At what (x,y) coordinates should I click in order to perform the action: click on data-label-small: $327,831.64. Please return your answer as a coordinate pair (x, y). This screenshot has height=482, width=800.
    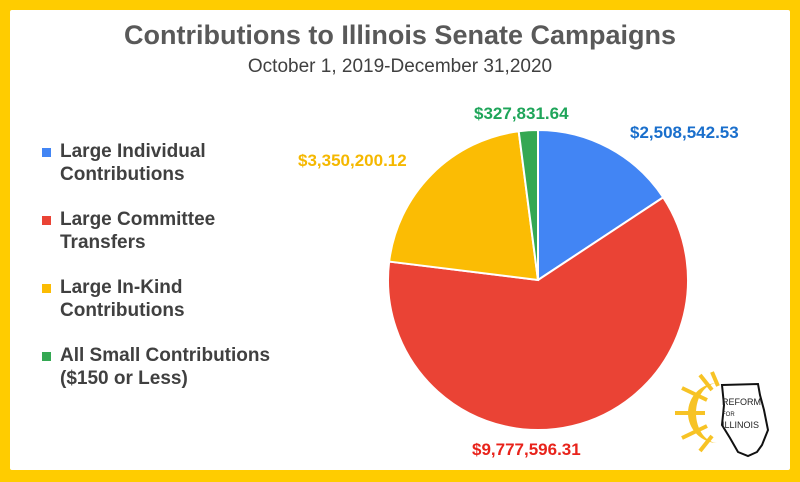
    Looking at the image, I should click on (521, 113).